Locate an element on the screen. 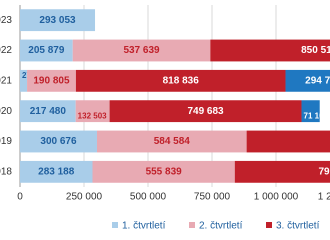 This screenshot has height=240, width=330. data-label: 300 676 is located at coordinates (58, 141).